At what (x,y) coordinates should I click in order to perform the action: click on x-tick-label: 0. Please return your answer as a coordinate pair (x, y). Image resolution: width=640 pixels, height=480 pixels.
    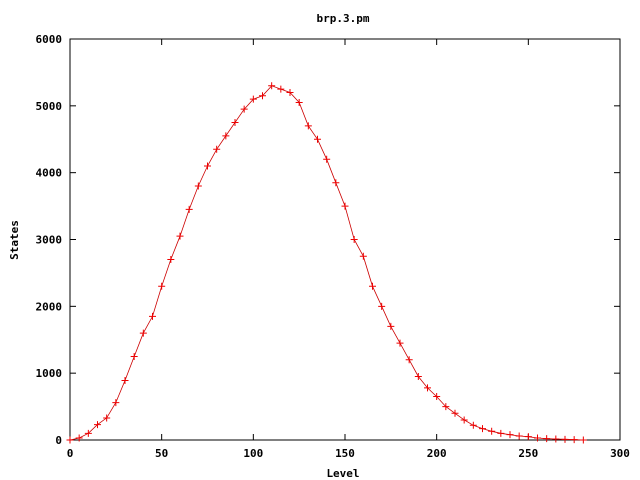
    Looking at the image, I should click on (70, 453).